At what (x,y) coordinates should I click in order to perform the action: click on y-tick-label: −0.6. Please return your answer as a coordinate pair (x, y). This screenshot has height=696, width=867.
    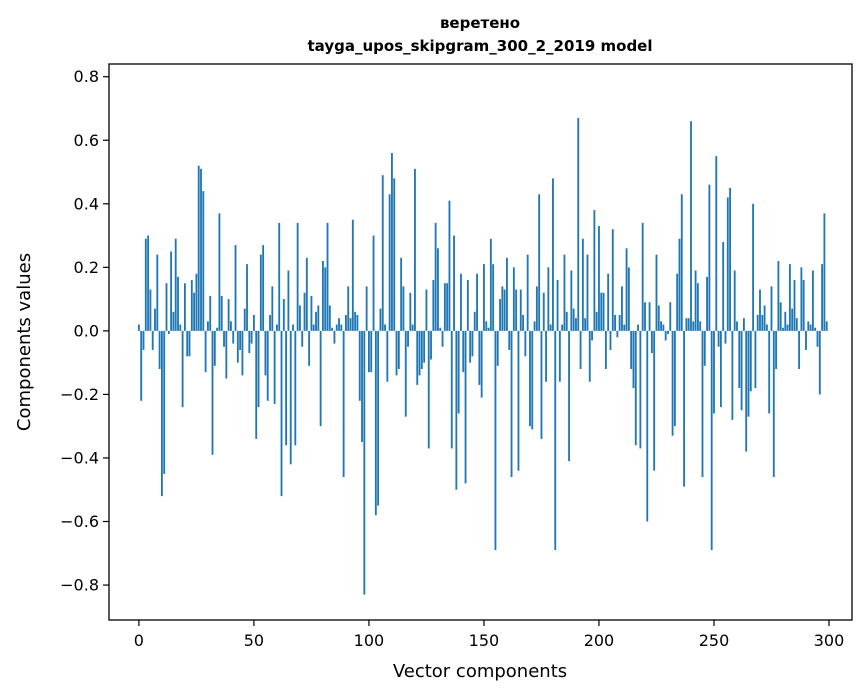
    Looking at the image, I should click on (79, 521).